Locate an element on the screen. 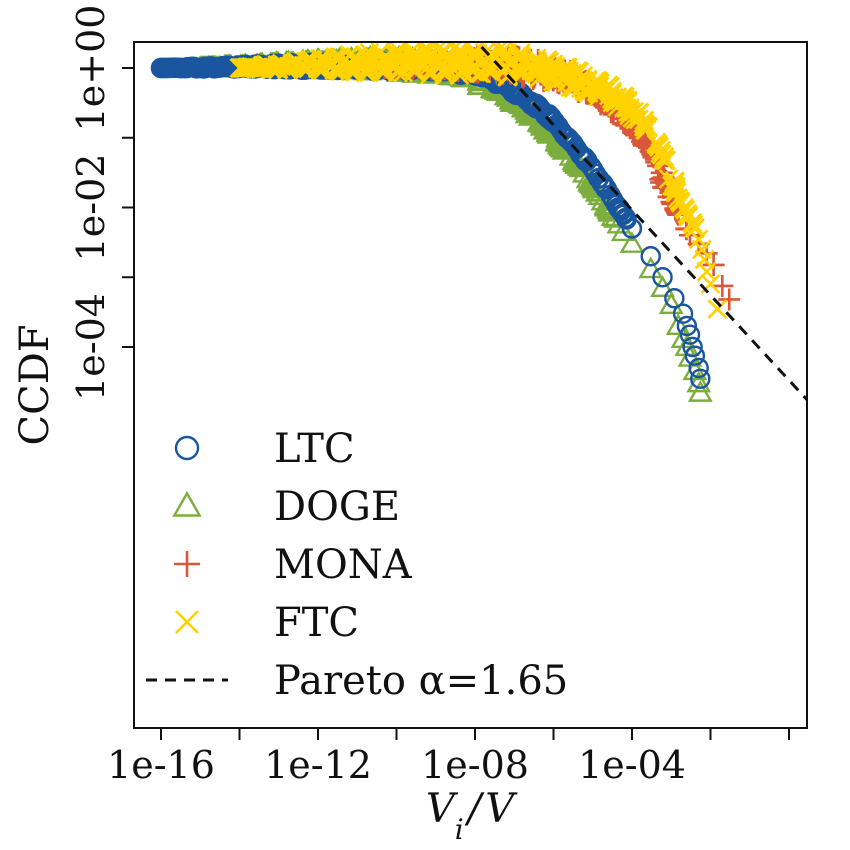  legend-item-ltc: LTC is located at coordinates (264, 449).